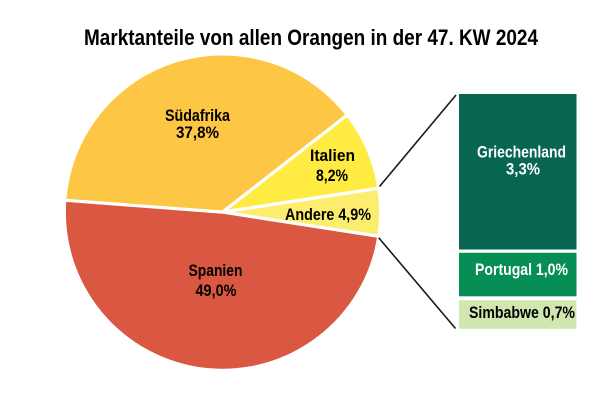  What do you see at coordinates (197, 133) in the screenshot?
I see `svg-text: 37,8%` at bounding box center [197, 133].